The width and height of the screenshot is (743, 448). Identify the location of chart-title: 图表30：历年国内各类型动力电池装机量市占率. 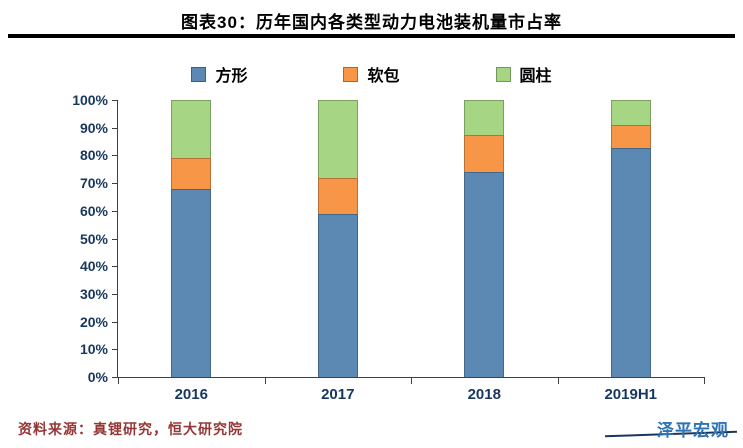
(371, 22).